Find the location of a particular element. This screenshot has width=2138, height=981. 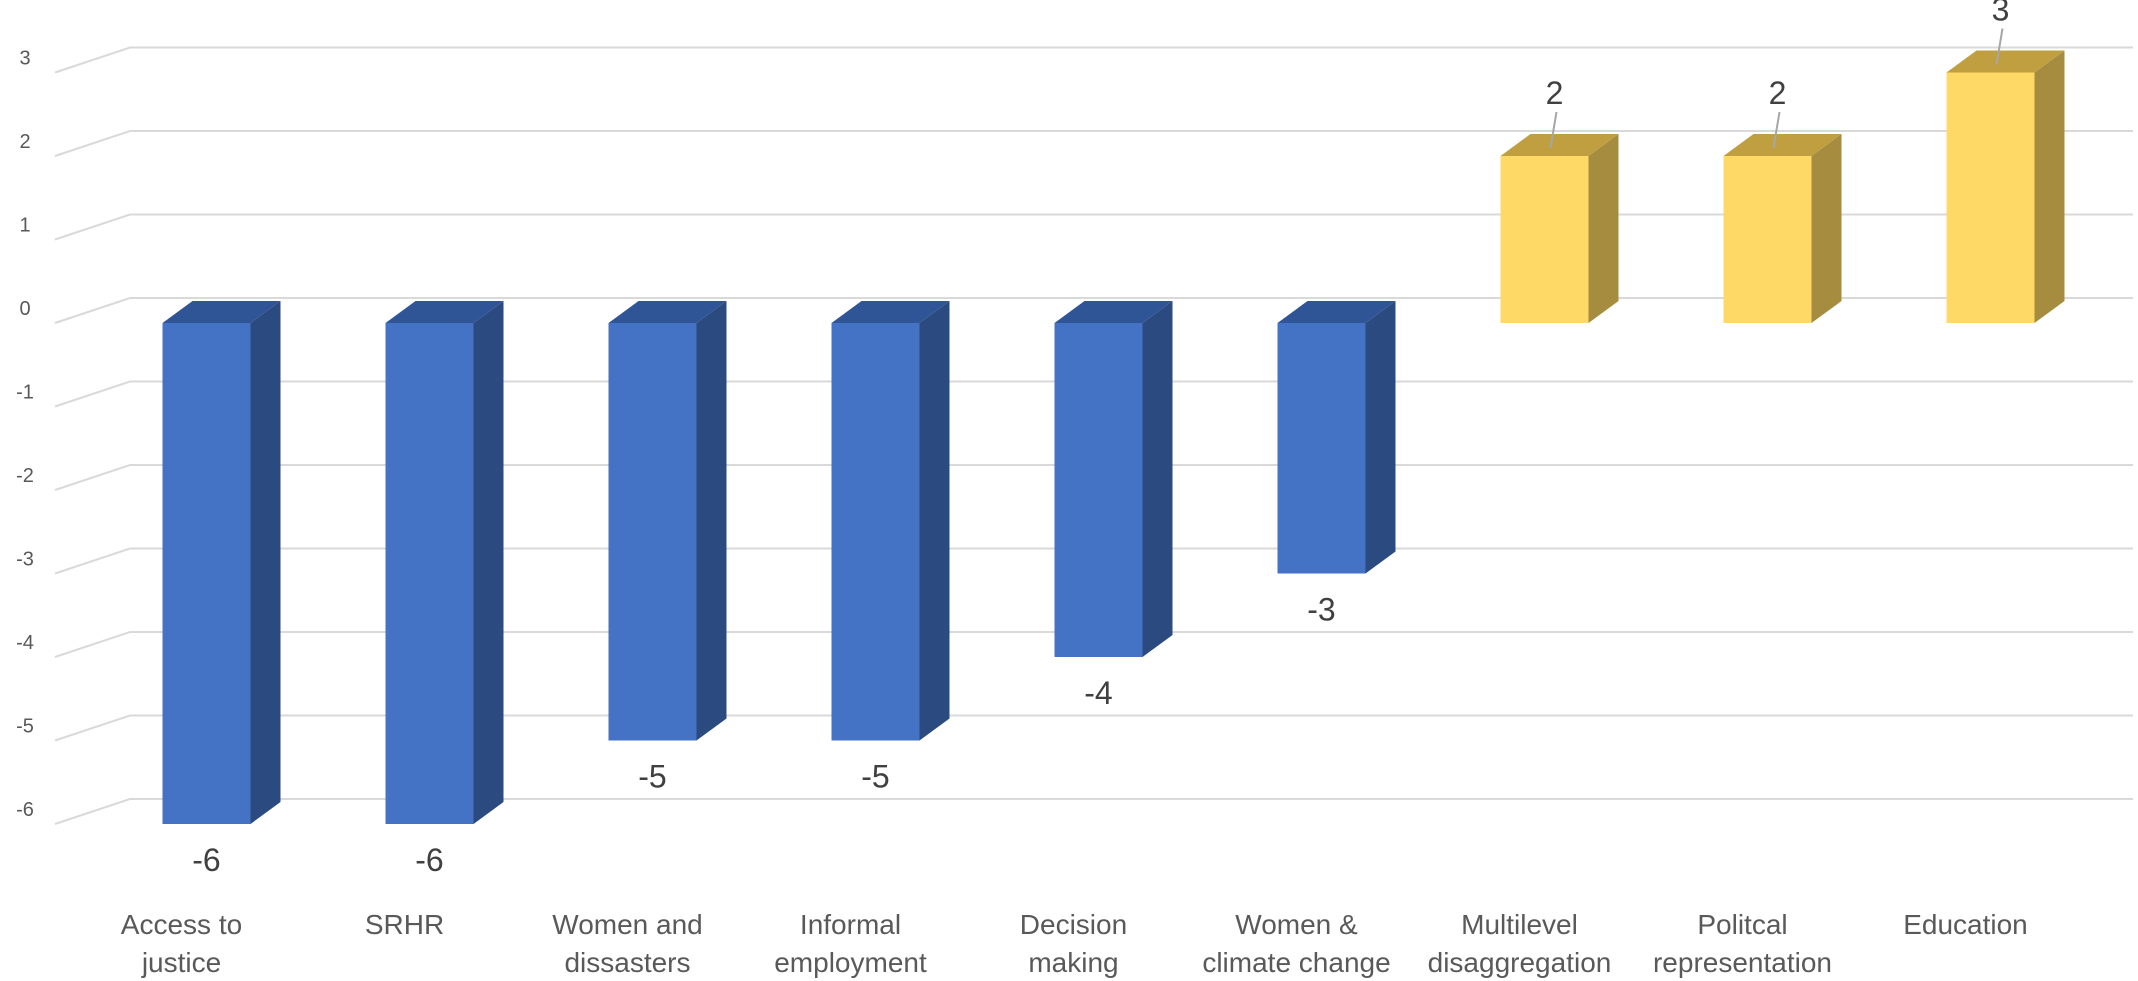

category-label: Informal employment is located at coordinates (850, 943).